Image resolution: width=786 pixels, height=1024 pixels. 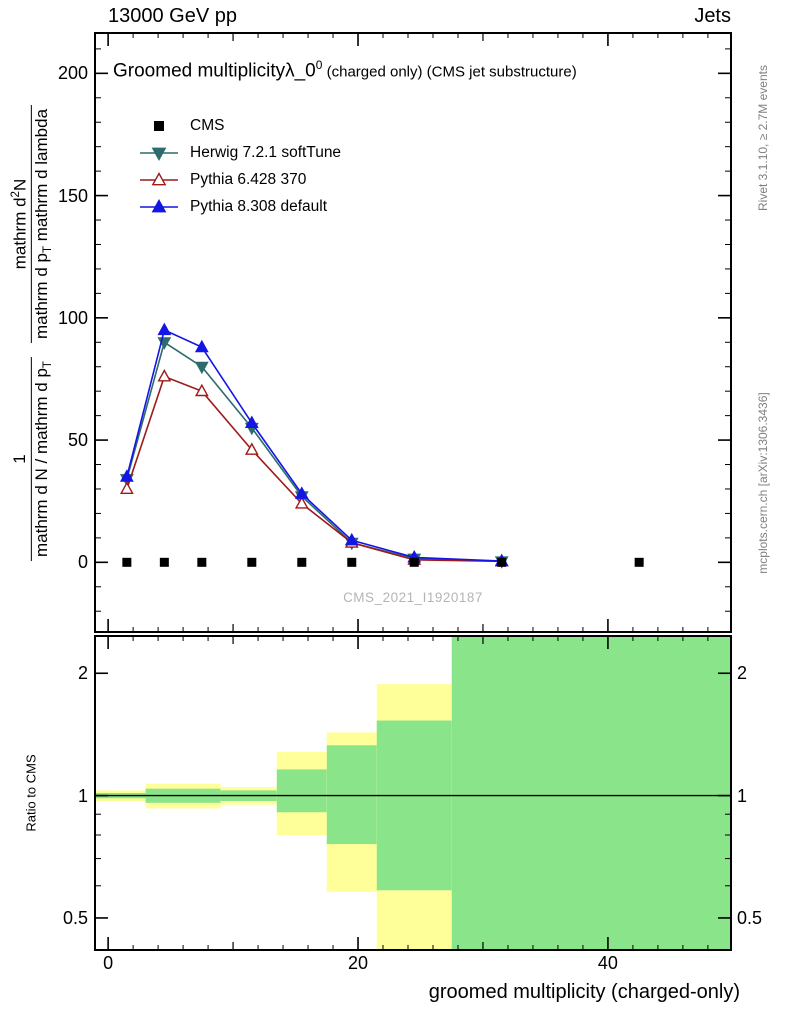 What do you see at coordinates (742, 795) in the screenshot?
I see `ratio-tick-label-right: 1` at bounding box center [742, 795].